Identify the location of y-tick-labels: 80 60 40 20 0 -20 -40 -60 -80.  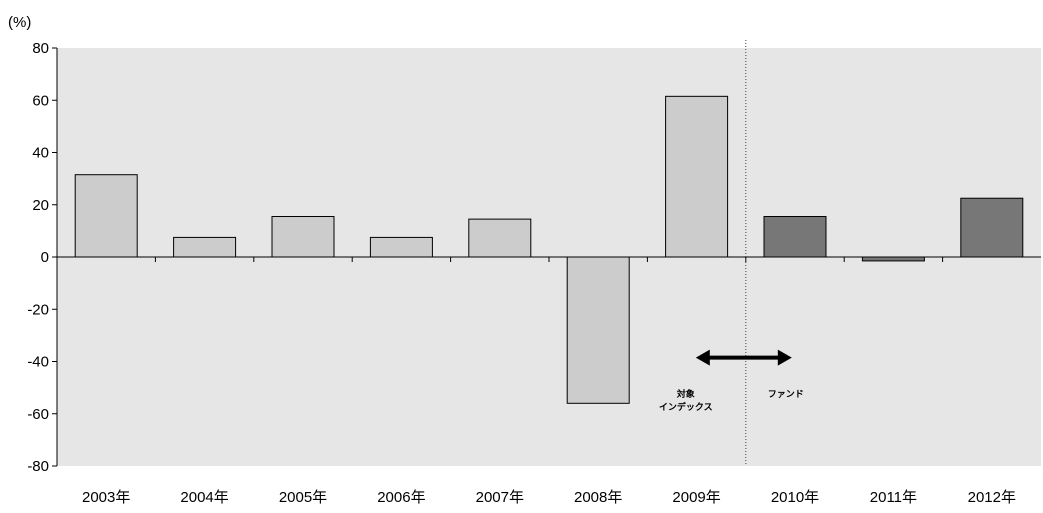
(38, 257).